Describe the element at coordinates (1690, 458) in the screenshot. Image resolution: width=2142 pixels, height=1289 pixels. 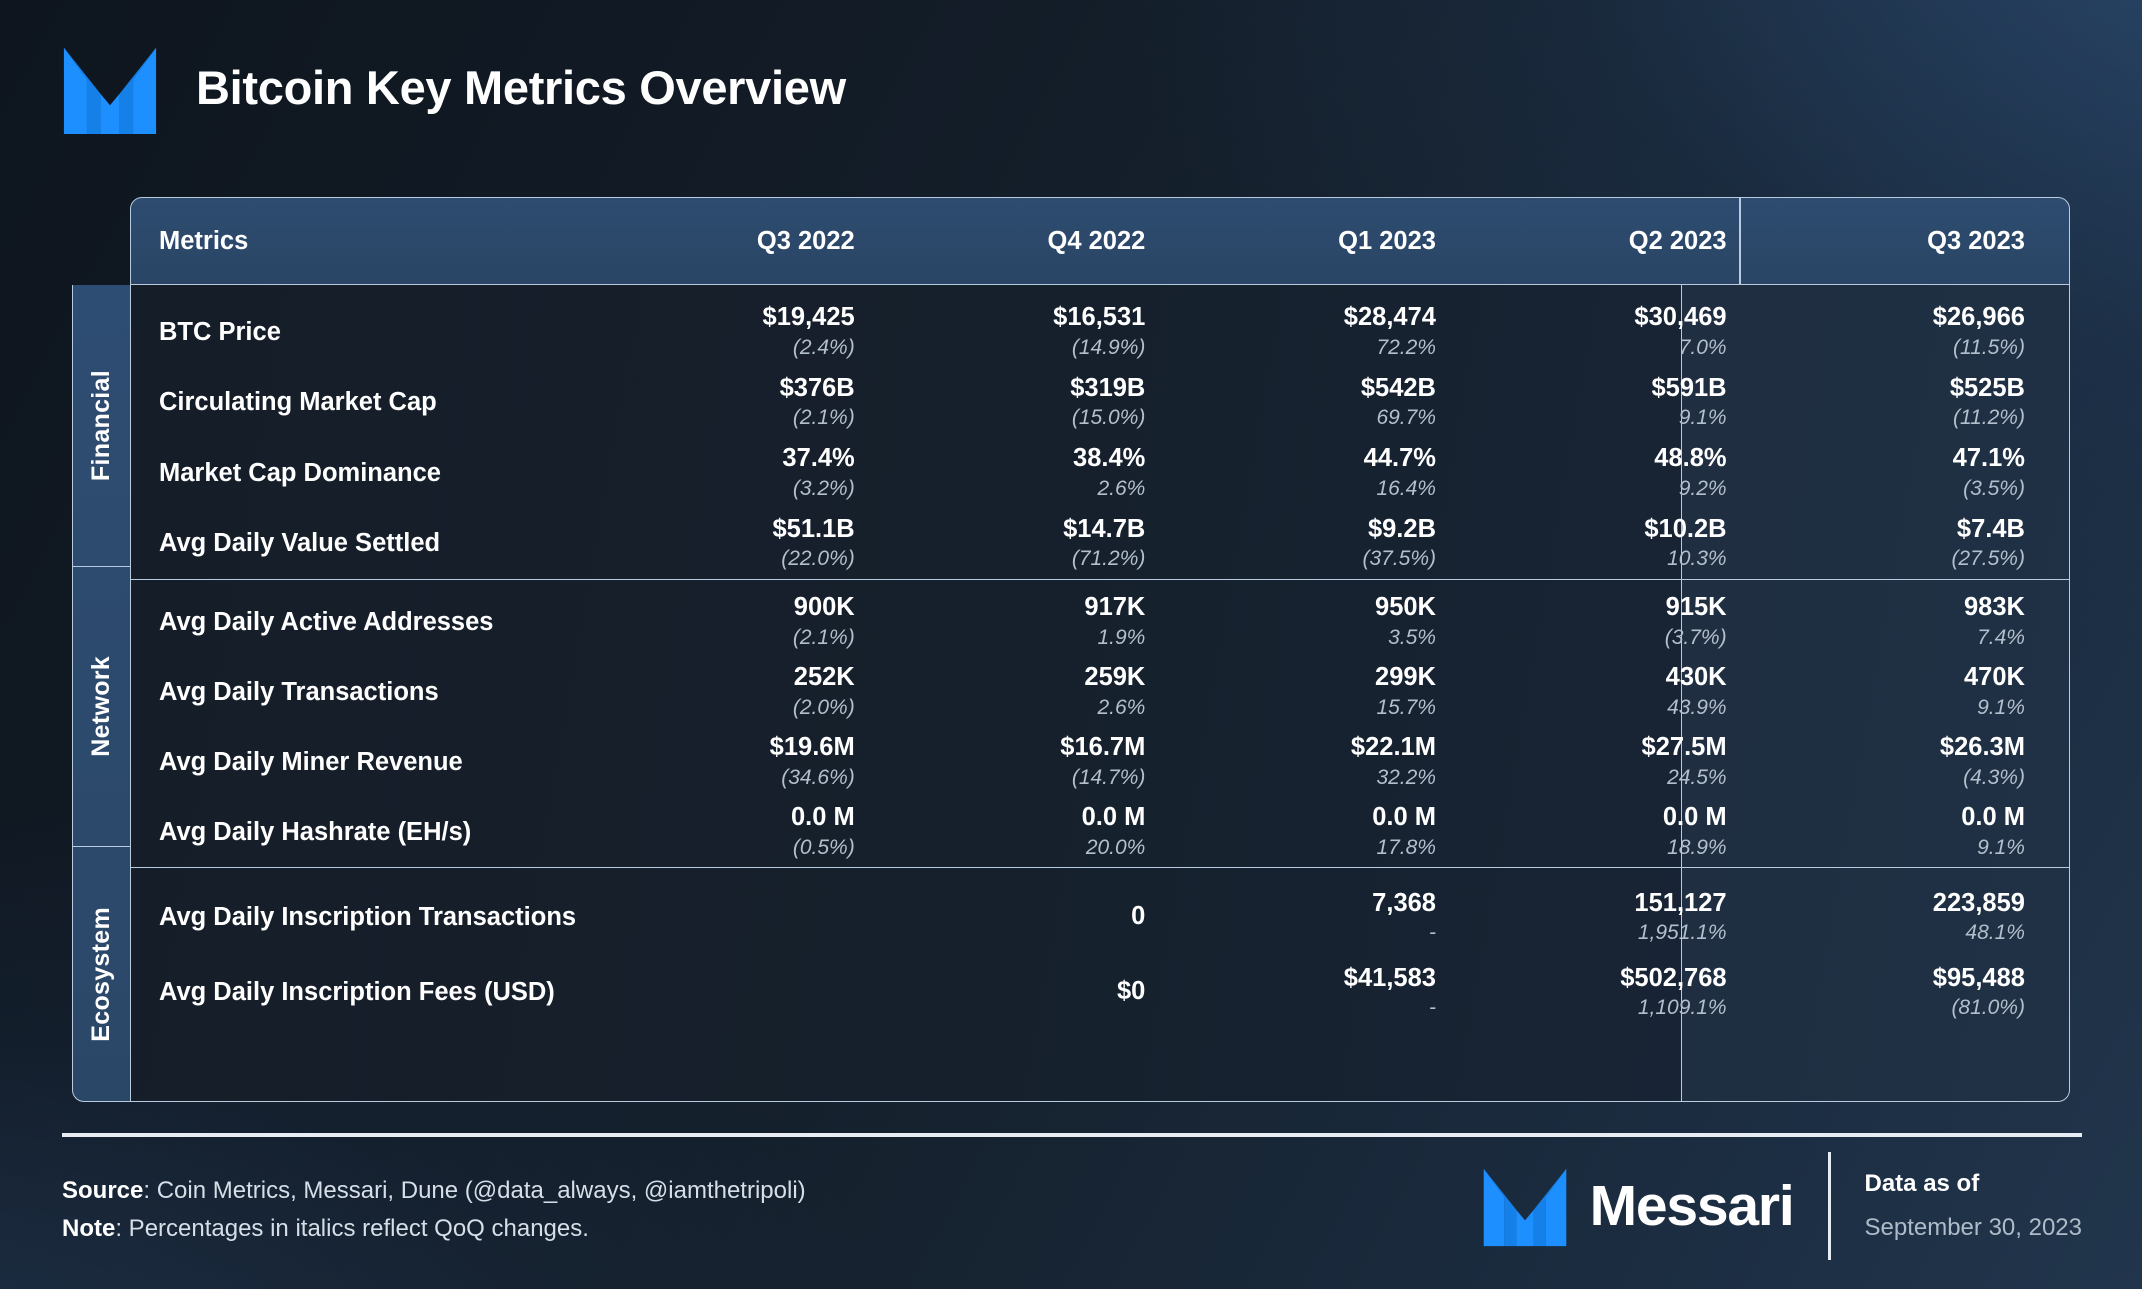
I see `metric-value: 48.8%` at that location.